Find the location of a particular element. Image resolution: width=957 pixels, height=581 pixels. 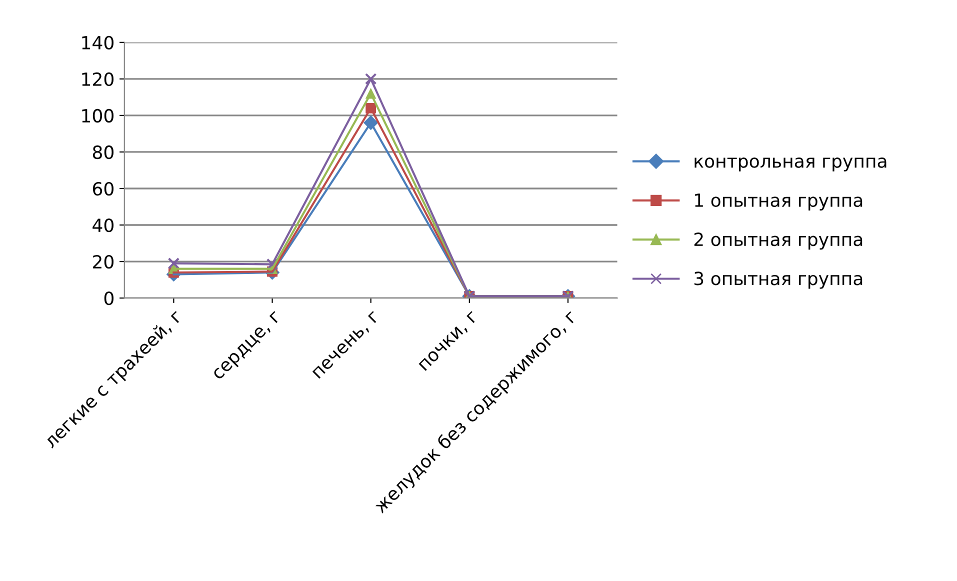

legend-label: контрольная группа is located at coordinates (790, 165).